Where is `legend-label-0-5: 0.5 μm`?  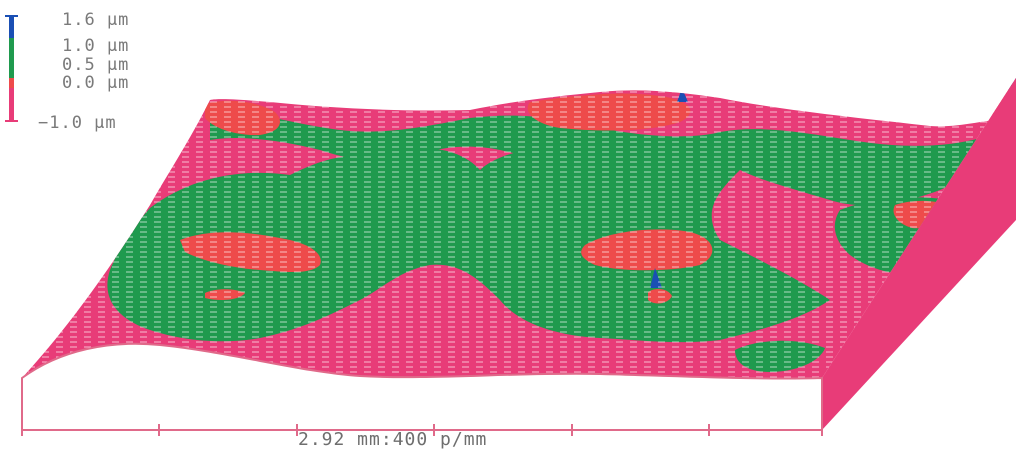 legend-label-0-5: 0.5 μm is located at coordinates (95, 65).